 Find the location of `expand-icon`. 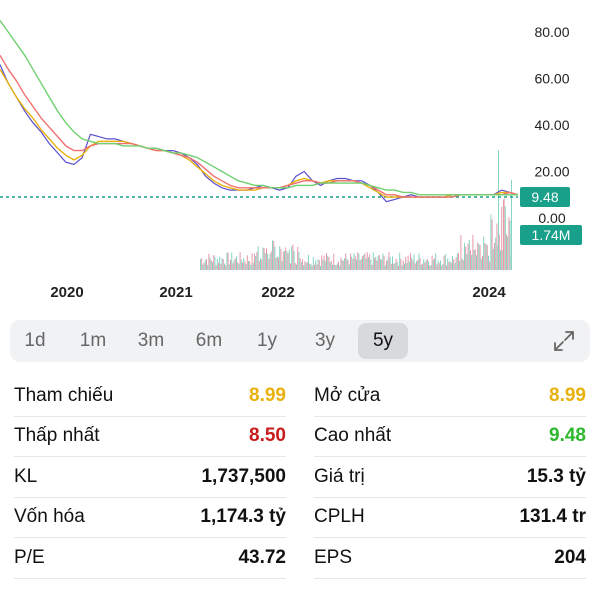

expand-icon is located at coordinates (564, 341).